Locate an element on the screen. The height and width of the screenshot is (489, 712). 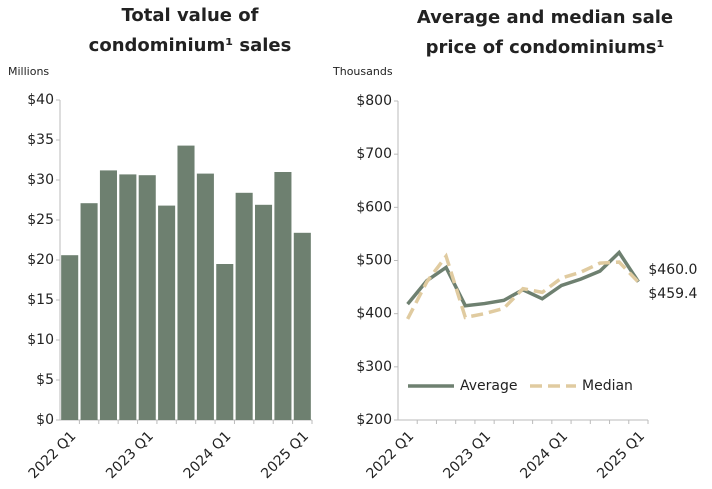
y-tick-label: $500 is located at coordinates (374, 261).